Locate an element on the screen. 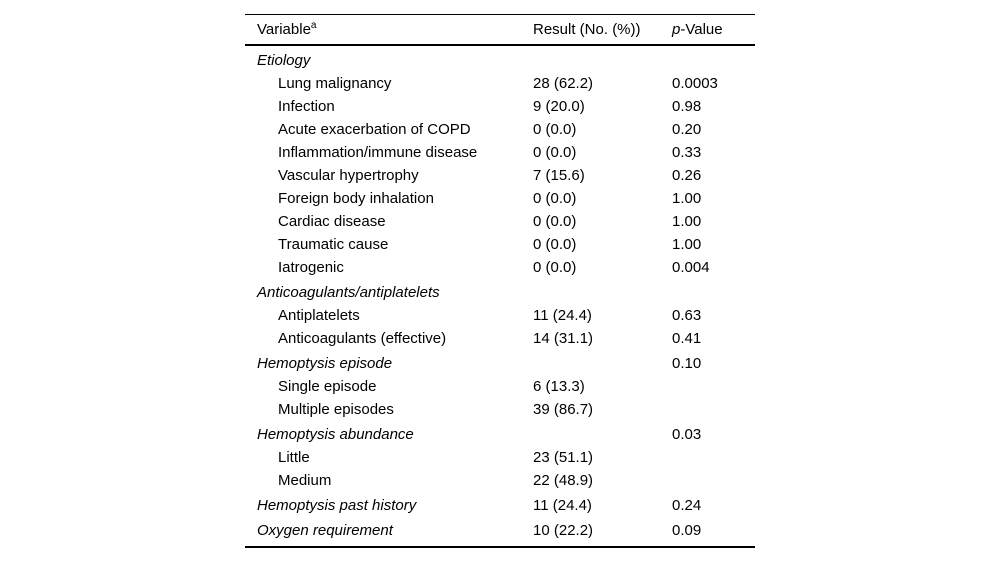  result-cell: 28 (62.2) is located at coordinates (563, 83).